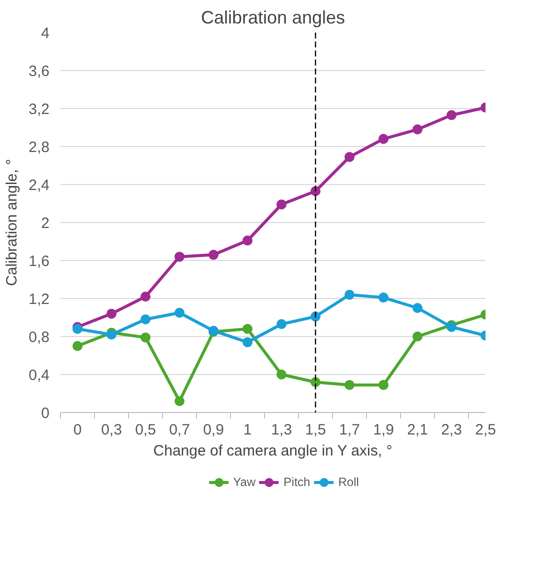 This screenshot has height=567, width=537. What do you see at coordinates (281, 430) in the screenshot?
I see `x-tick-label: 1,3` at bounding box center [281, 430].